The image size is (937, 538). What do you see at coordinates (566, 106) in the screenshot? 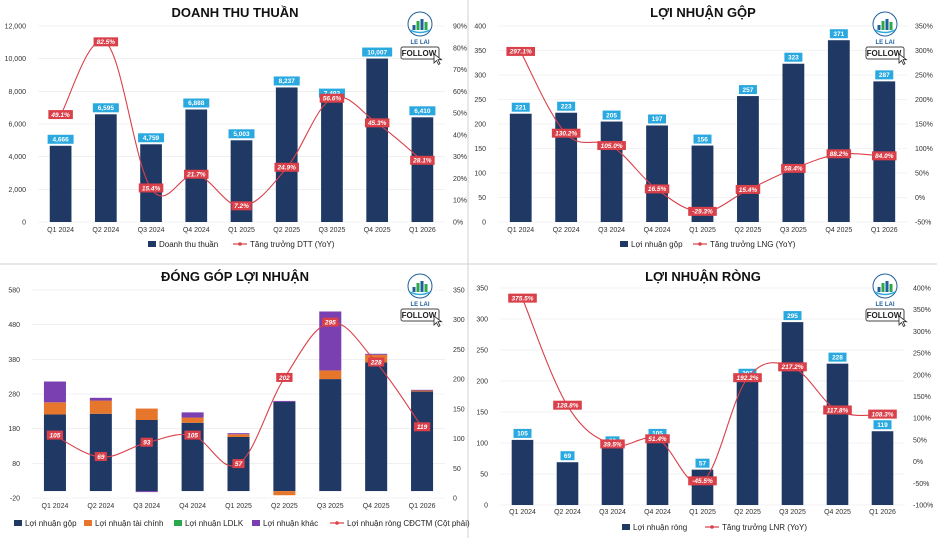
I see `bar-value-label: 223` at bounding box center [566, 106].